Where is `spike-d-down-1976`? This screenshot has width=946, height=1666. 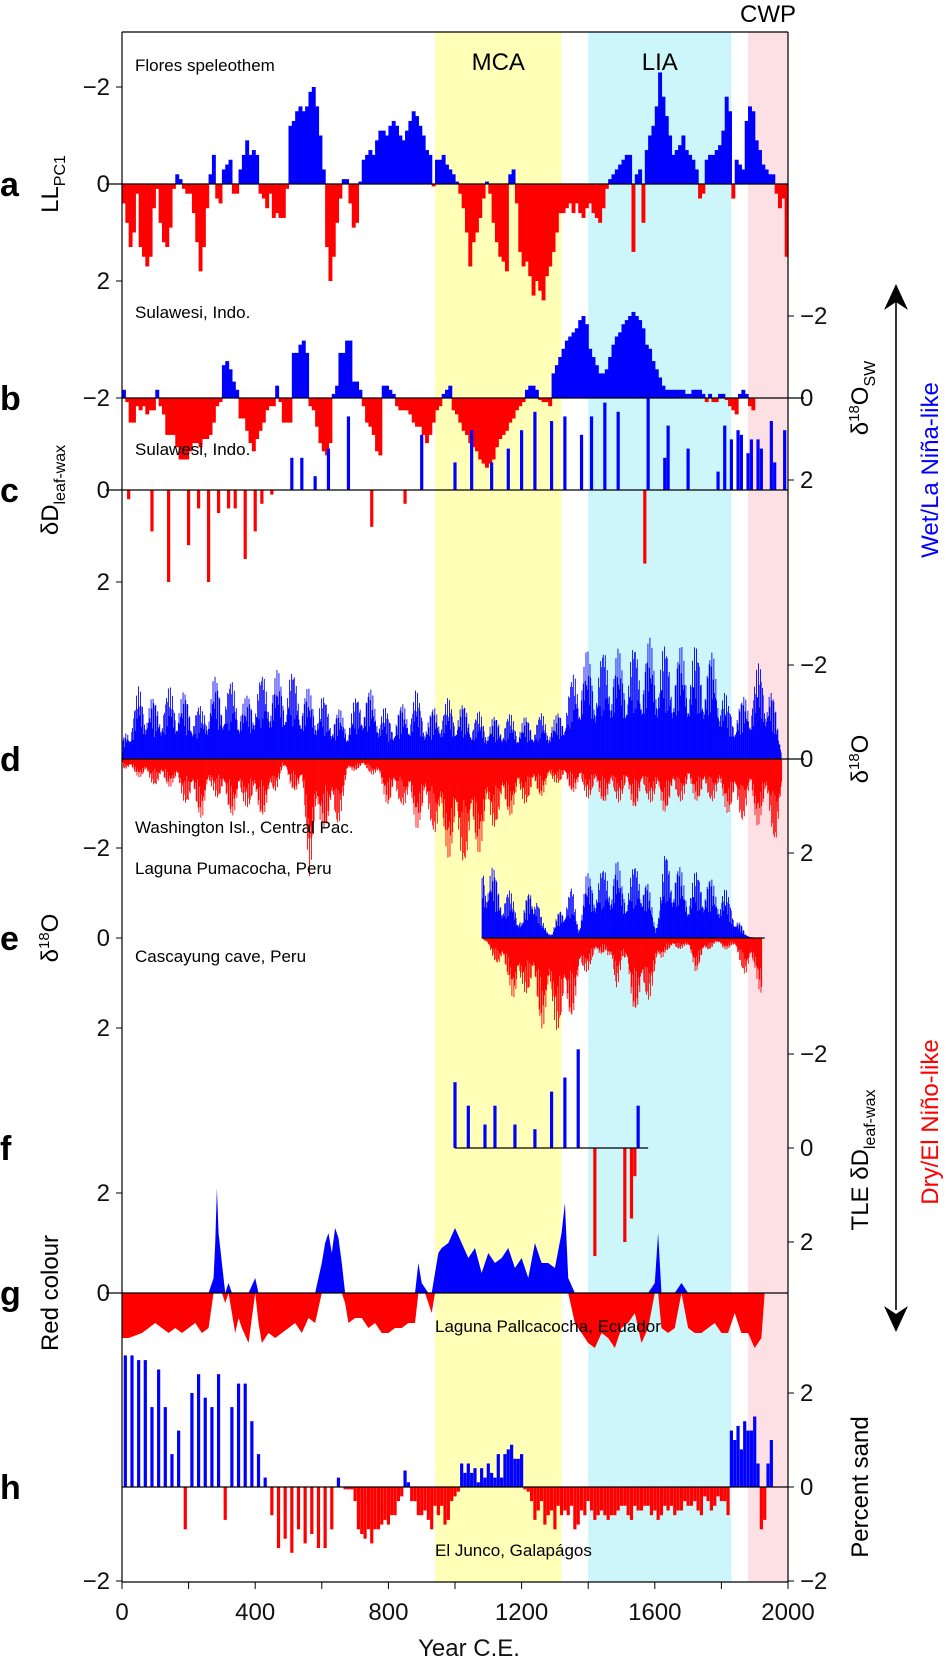
spike-d-down-1976 is located at coordinates (781, 773).